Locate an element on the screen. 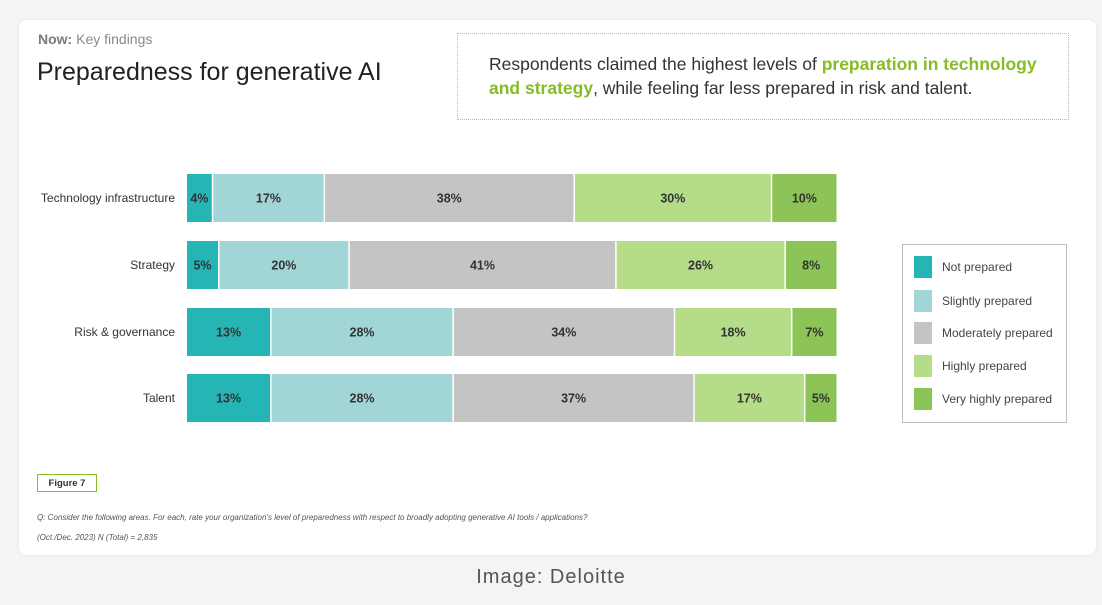 The width and height of the screenshot is (1102, 605). category-label-technology-infrastructure: Technology infrastructure is located at coordinates (108, 198).